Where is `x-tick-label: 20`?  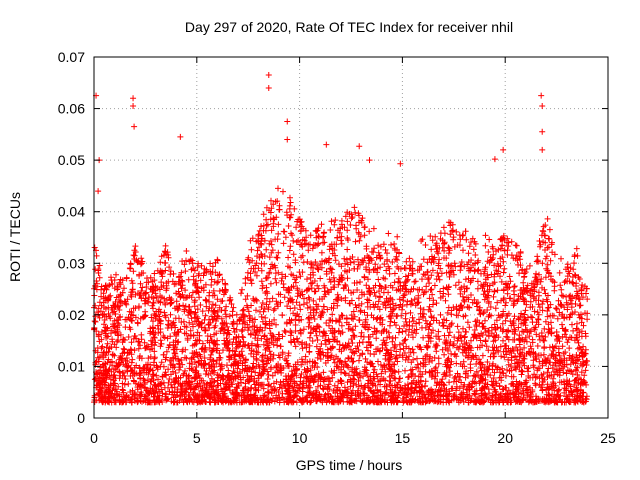 x-tick-label: 20 is located at coordinates (505, 438).